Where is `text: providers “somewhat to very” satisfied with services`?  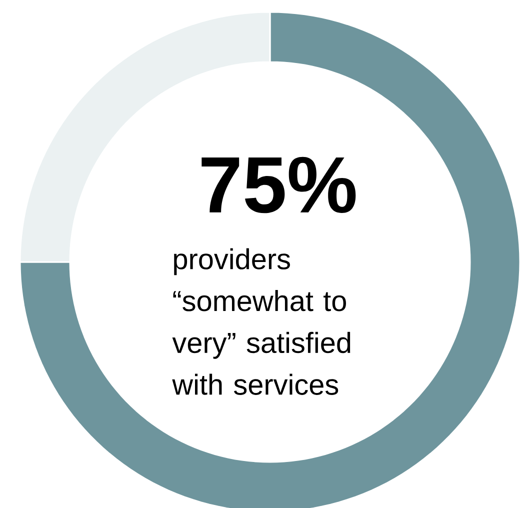 text: providers “somewhat to very” satisfied with services is located at coordinates (261, 321).